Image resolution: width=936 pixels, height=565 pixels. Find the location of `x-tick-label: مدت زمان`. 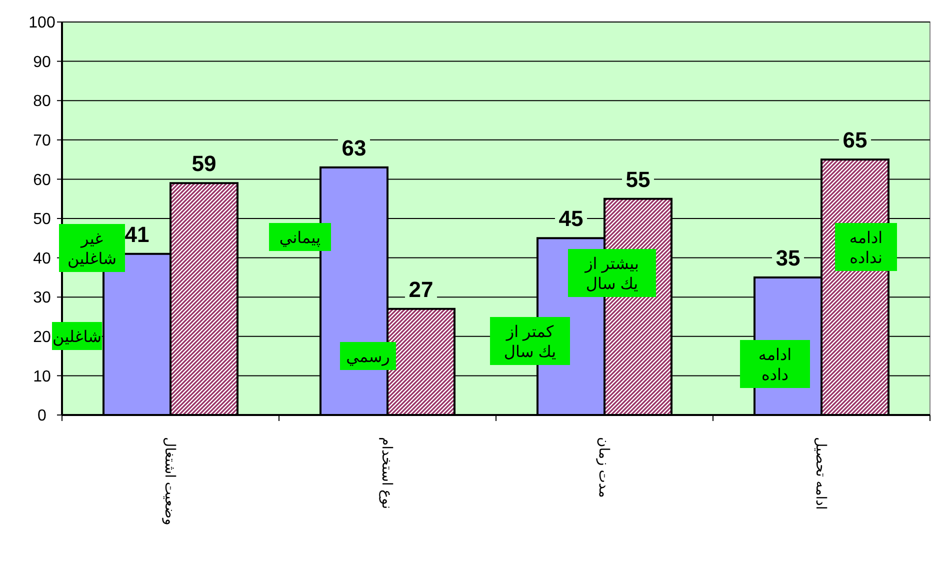

x-tick-label: مدت زمان is located at coordinates (604, 467).